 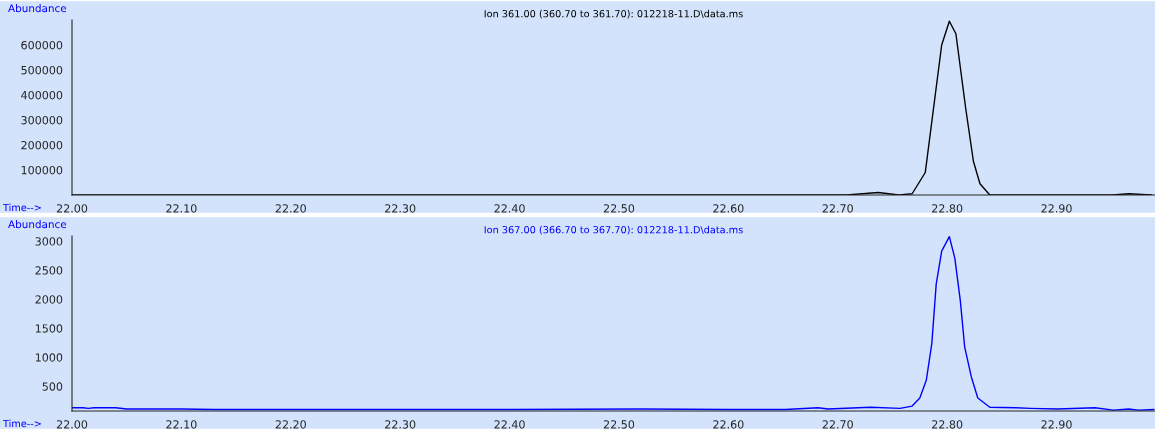 What do you see at coordinates (42, 95) in the screenshot?
I see `y-tick-label: 400000` at bounding box center [42, 95].